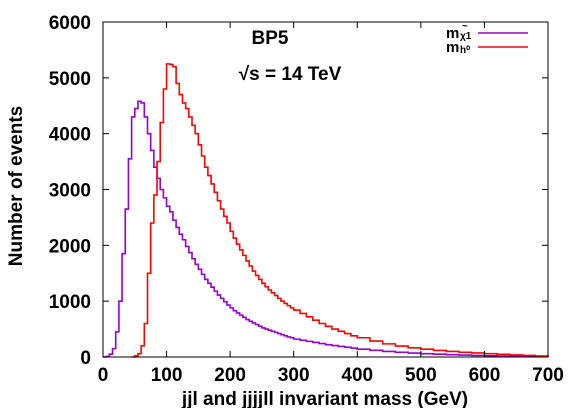  Describe the element at coordinates (70, 79) in the screenshot. I see `y-tick-label: 5000` at that location.